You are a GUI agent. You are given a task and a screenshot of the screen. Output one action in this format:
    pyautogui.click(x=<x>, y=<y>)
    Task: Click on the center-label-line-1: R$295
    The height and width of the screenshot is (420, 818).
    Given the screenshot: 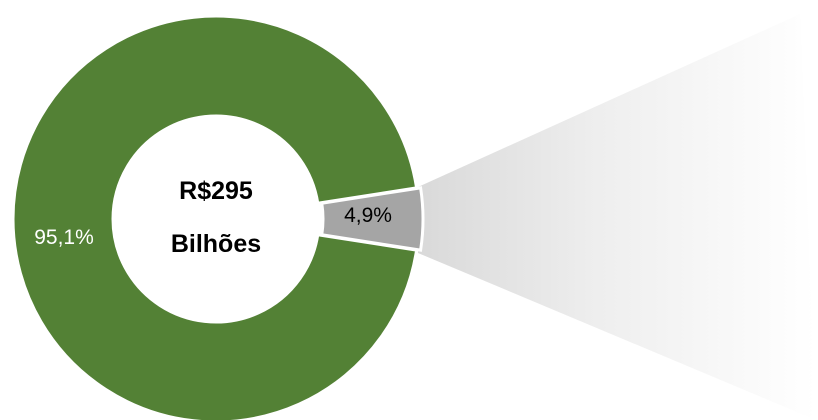 What is the action you would take?
    pyautogui.click(x=216, y=191)
    